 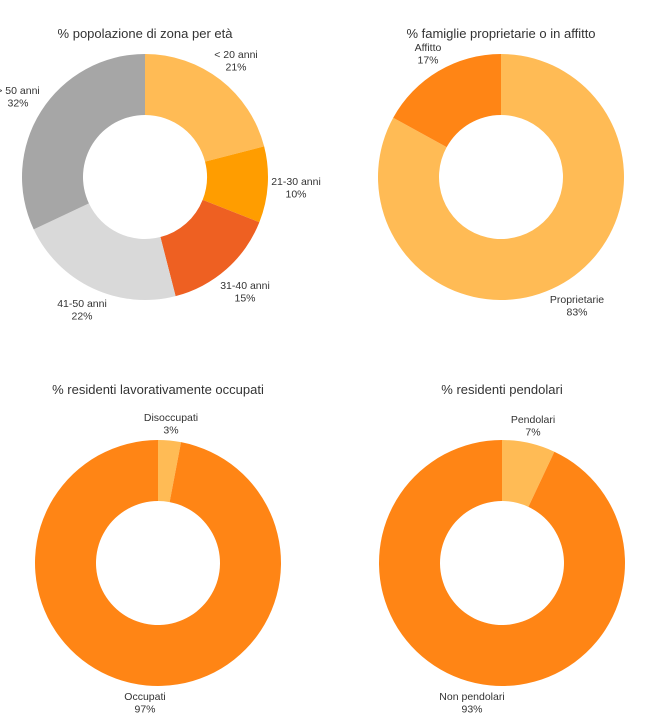 I want to click on slice-50-anni, so click(x=83, y=142).